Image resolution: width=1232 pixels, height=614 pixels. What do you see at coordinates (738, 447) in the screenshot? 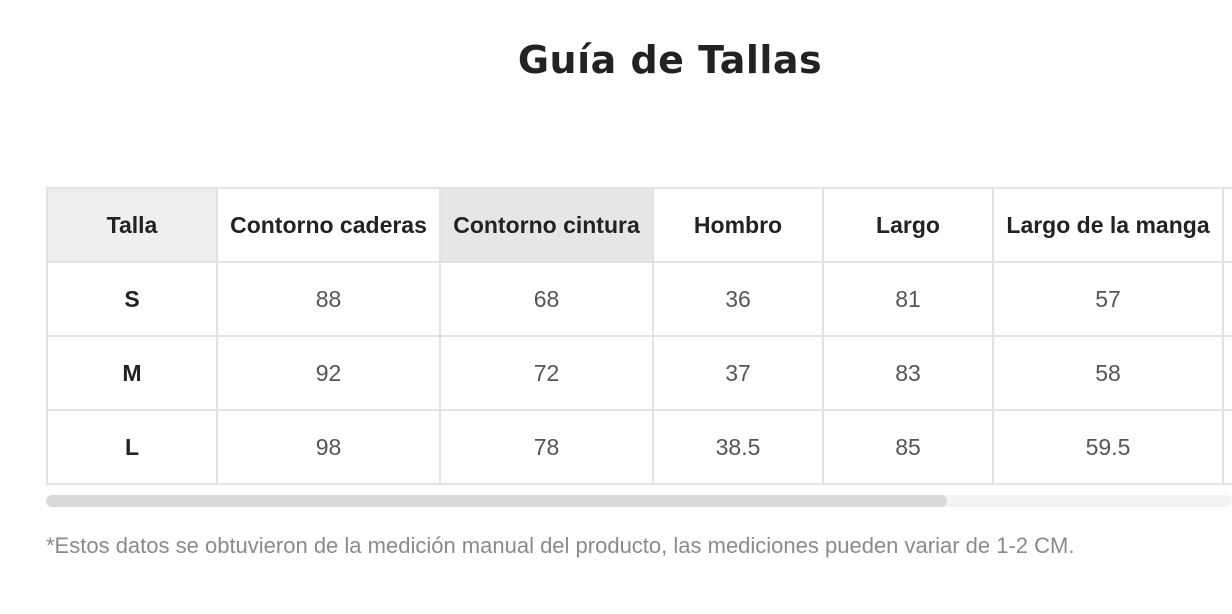
I see `shoulder-cell: 38.5` at bounding box center [738, 447].